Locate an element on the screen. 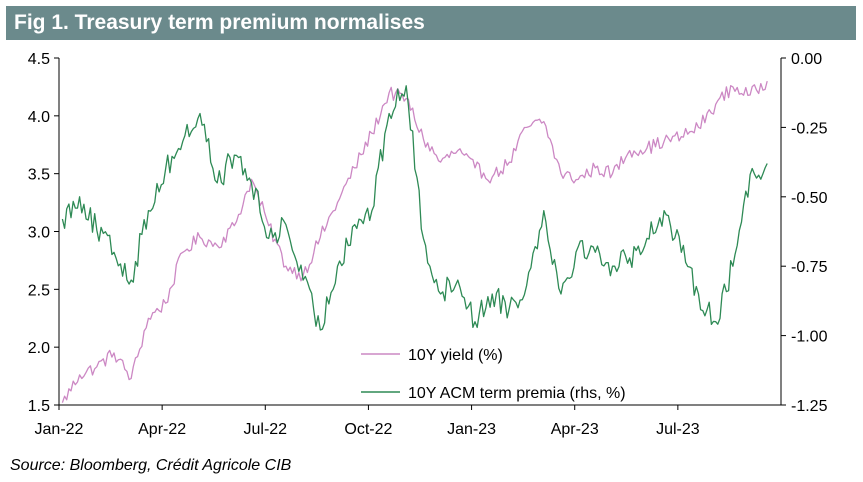 This screenshot has height=482, width=863. left-tick-label: 4.5 is located at coordinates (39, 59).